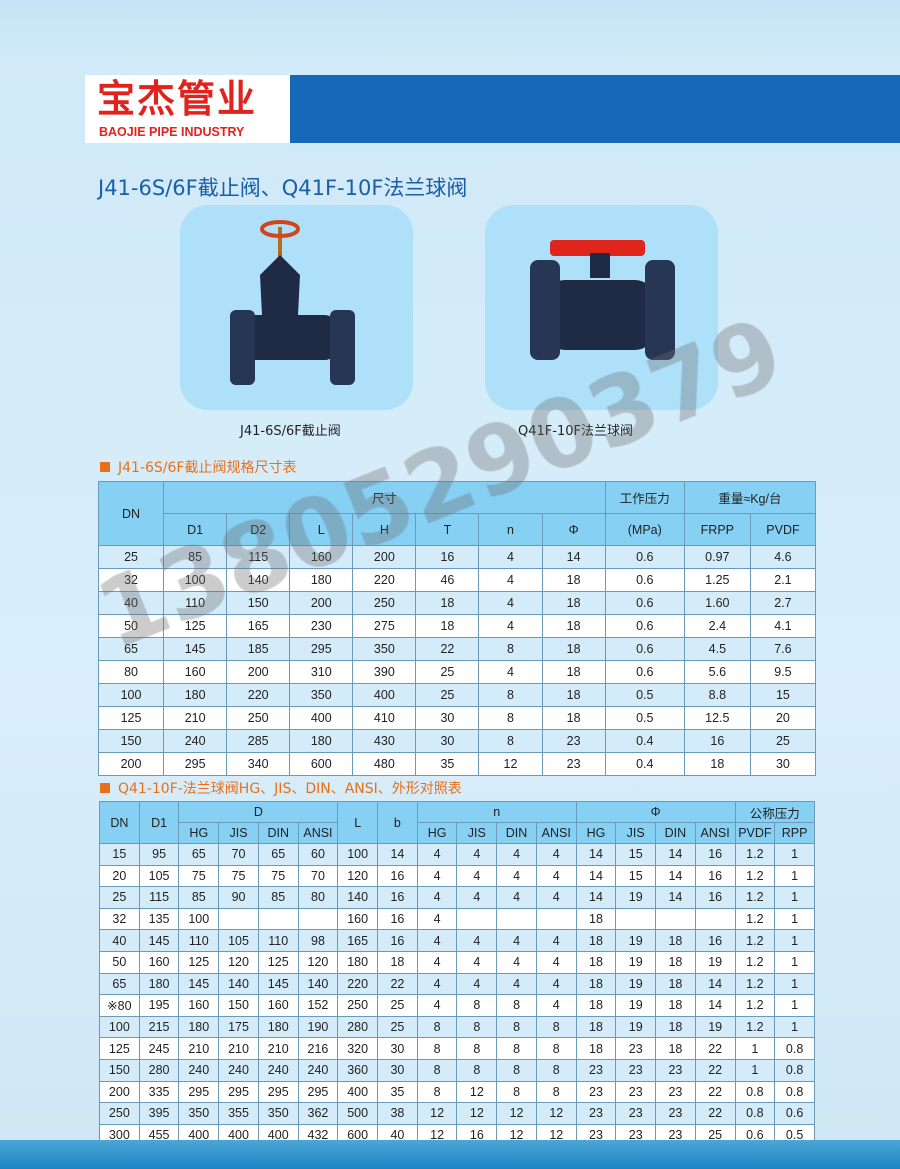 The width and height of the screenshot is (900, 1169). I want to click on table-cell: 110, so click(199, 940).